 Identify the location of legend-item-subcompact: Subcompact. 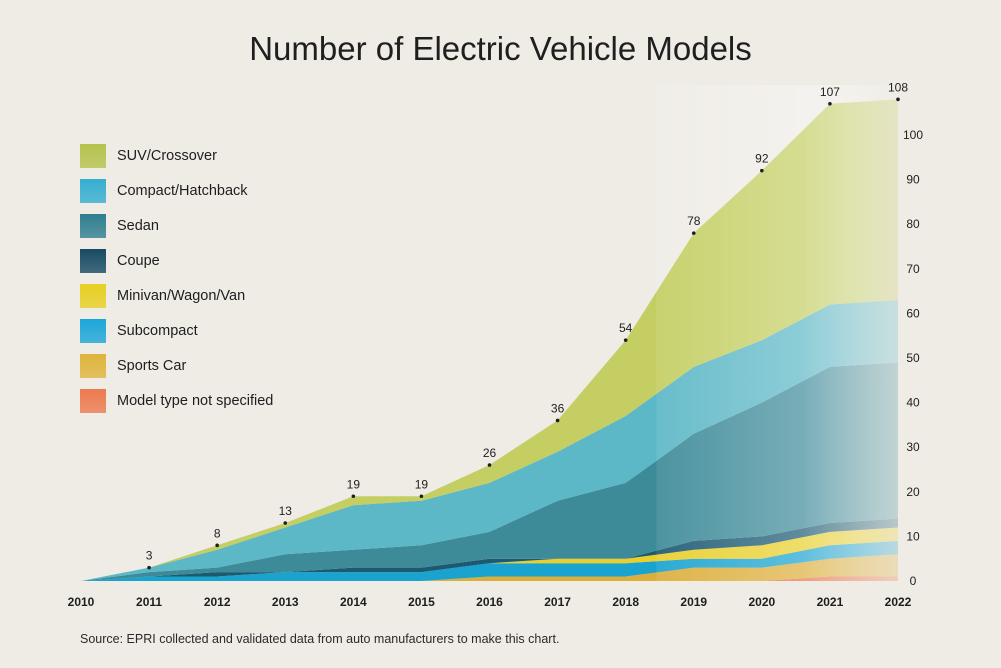
(176, 330).